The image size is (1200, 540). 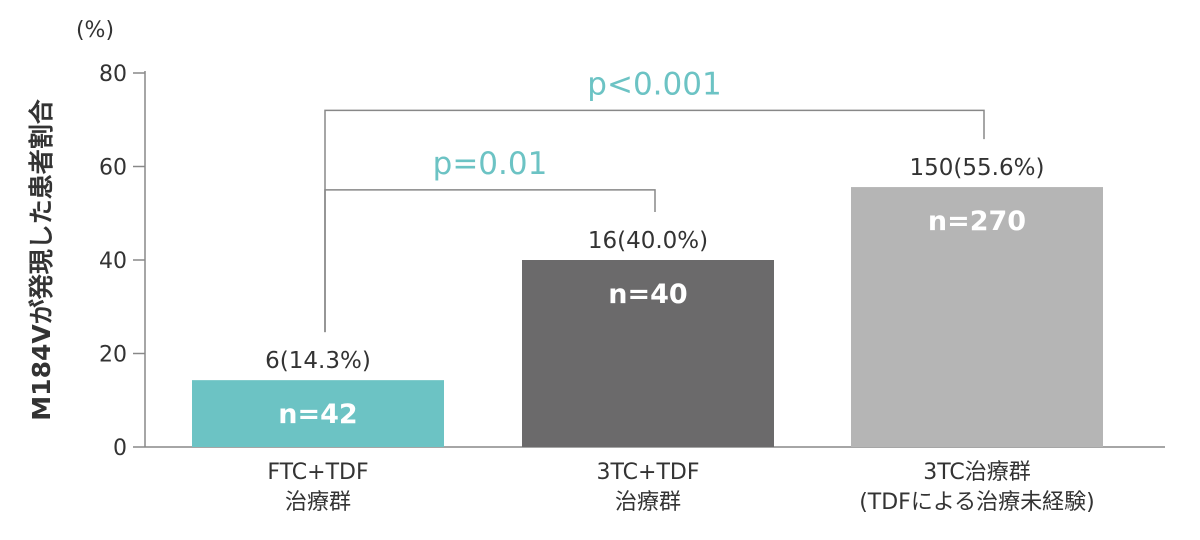 I want to click on category-label: FTC+TDF, so click(x=317, y=472).